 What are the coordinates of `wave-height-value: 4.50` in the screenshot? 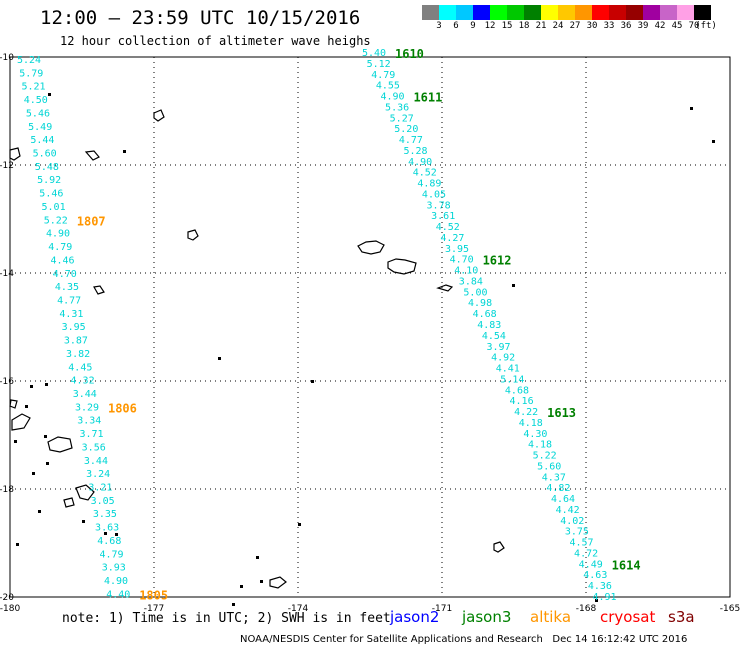 It's located at (36, 100).